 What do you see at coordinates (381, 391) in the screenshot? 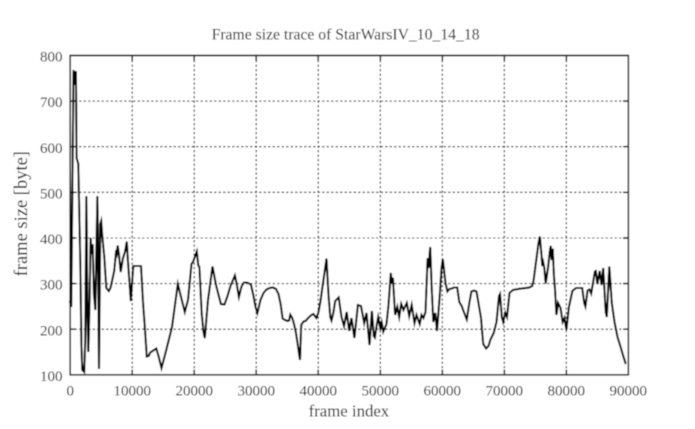
I see `svg-text: 50000` at bounding box center [381, 391].